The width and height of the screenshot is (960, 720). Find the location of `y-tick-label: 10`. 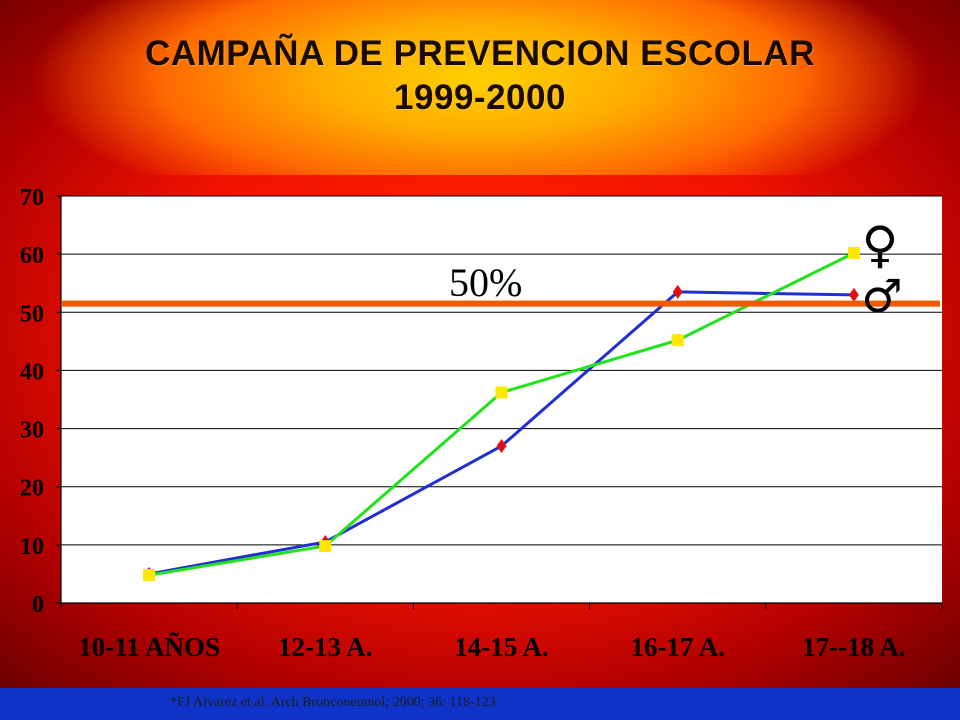

y-tick-label: 10 is located at coordinates (32, 547).